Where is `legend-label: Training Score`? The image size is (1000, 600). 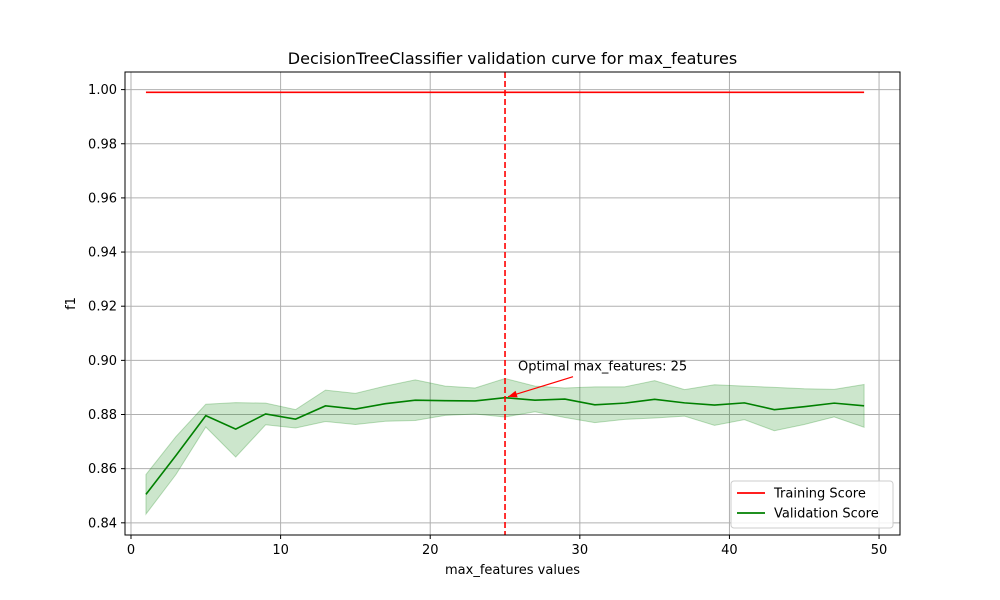 legend-label: Training Score is located at coordinates (819, 494).